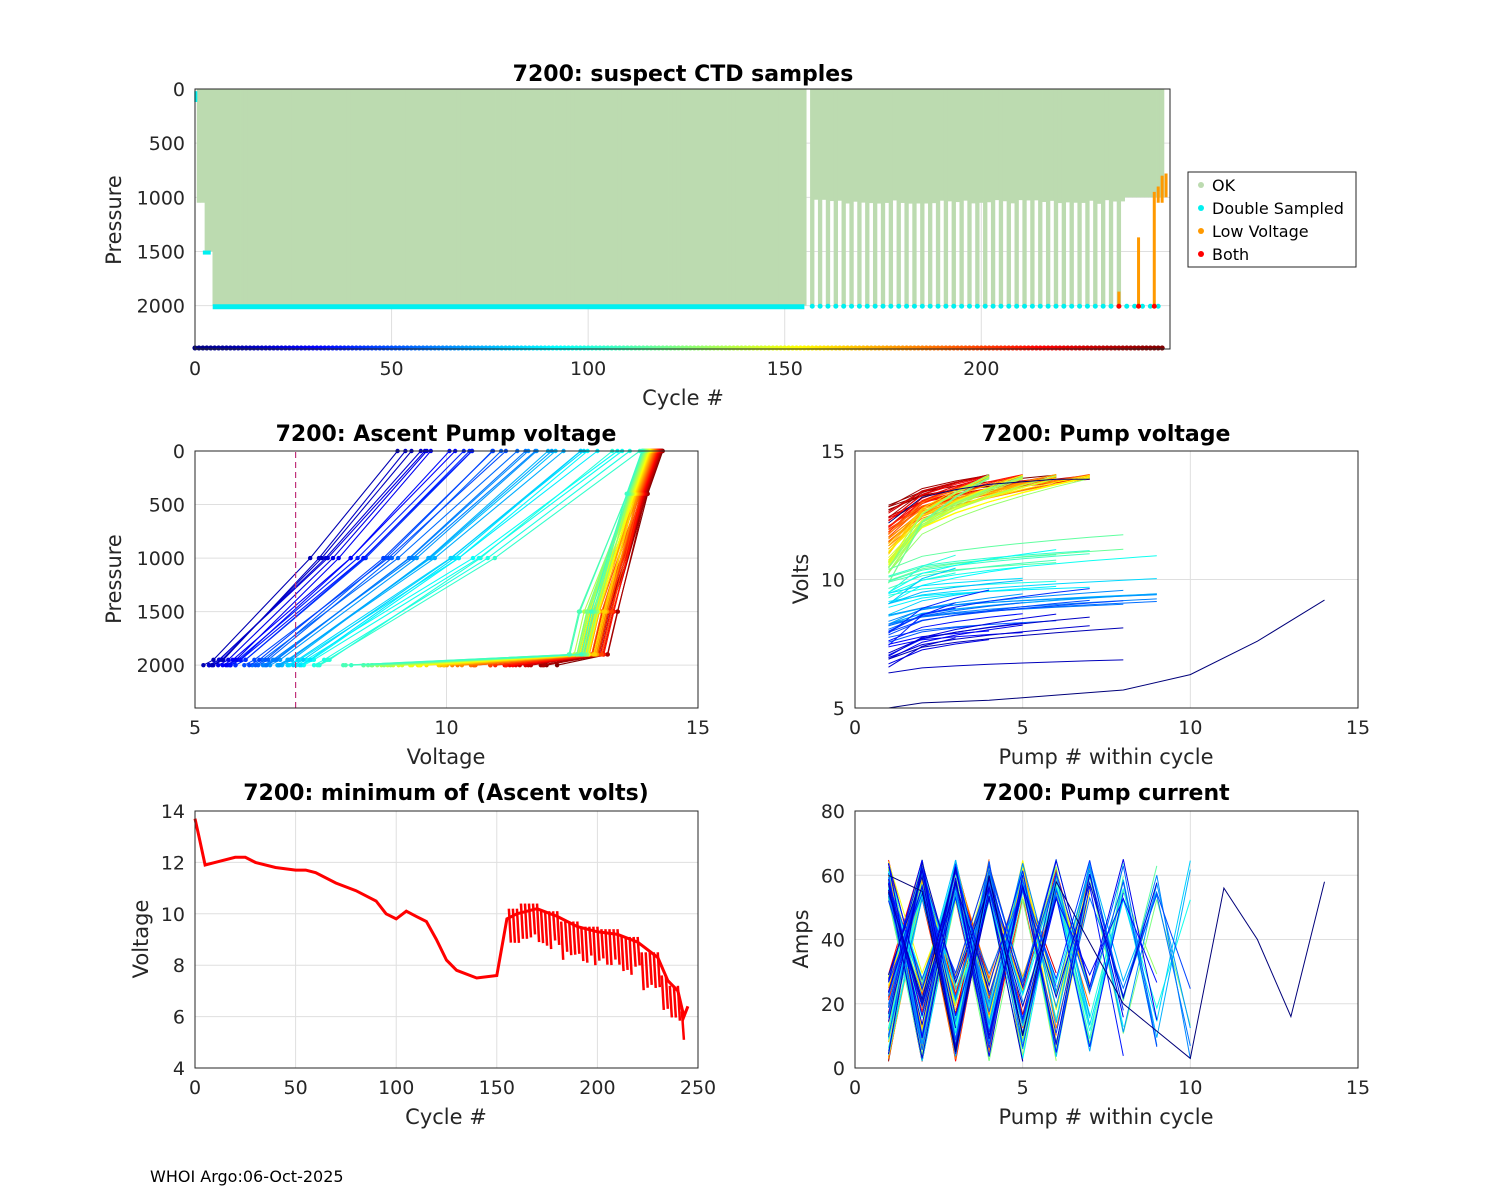 The width and height of the screenshot is (1500, 1200). Describe the element at coordinates (833, 876) in the screenshot. I see `y-tick-label: 60` at that location.